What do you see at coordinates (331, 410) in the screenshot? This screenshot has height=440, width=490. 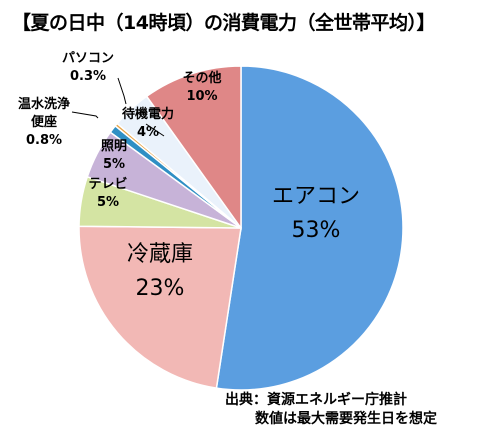 I see `source-note: 出典：資源エネルギー庁推計 数値は最大需要発生日を想定` at bounding box center [331, 410].